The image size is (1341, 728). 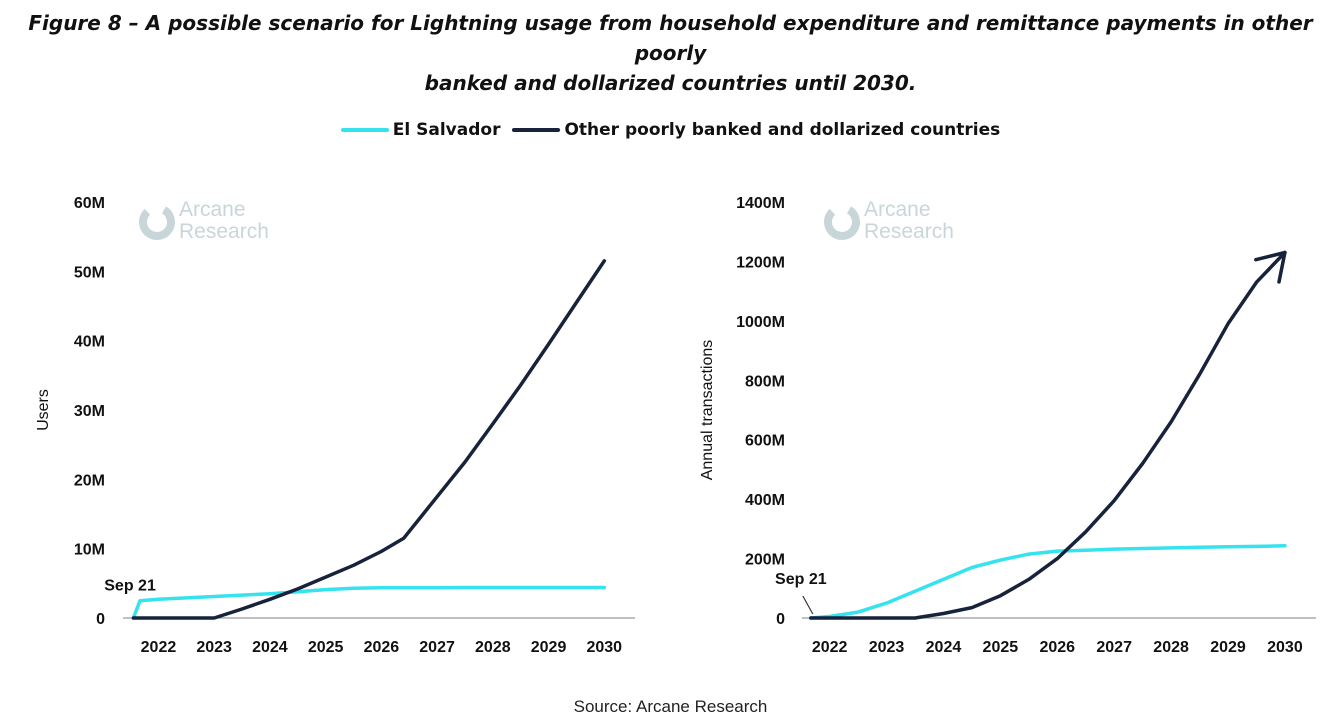 I want to click on transactions-x-tick-label: 2030, so click(x=1285, y=647).